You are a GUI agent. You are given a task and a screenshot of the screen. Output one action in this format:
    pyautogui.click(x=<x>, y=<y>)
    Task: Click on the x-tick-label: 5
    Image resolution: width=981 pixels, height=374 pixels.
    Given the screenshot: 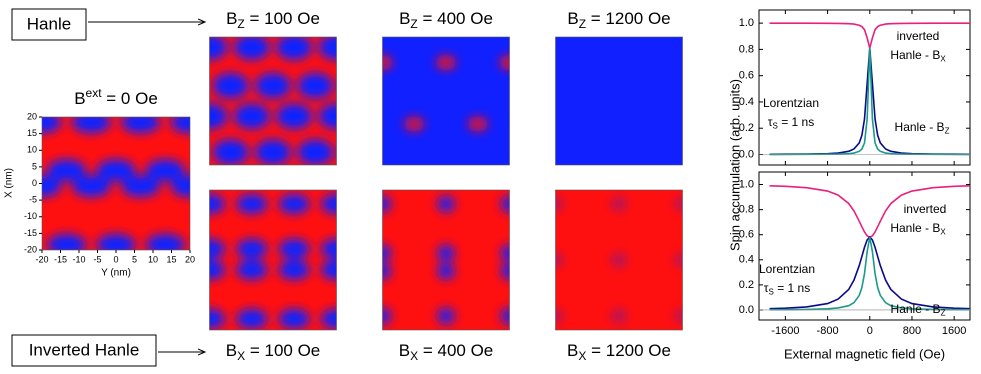 What is the action you would take?
    pyautogui.click(x=134, y=259)
    